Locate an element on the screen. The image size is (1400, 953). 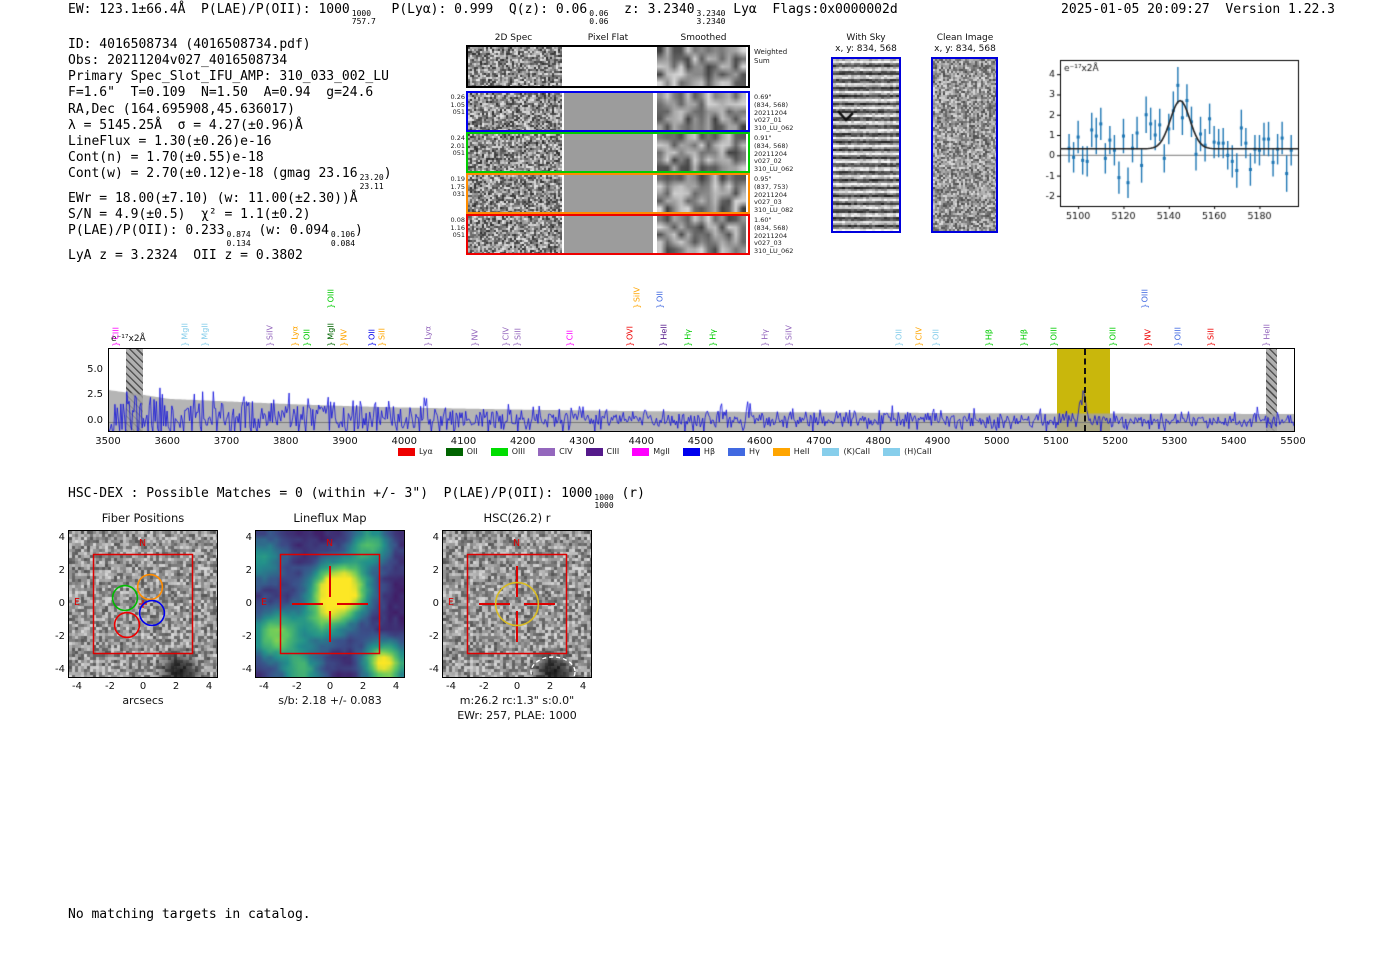
main-x-tick-label: 3500 is located at coordinates (108, 441).